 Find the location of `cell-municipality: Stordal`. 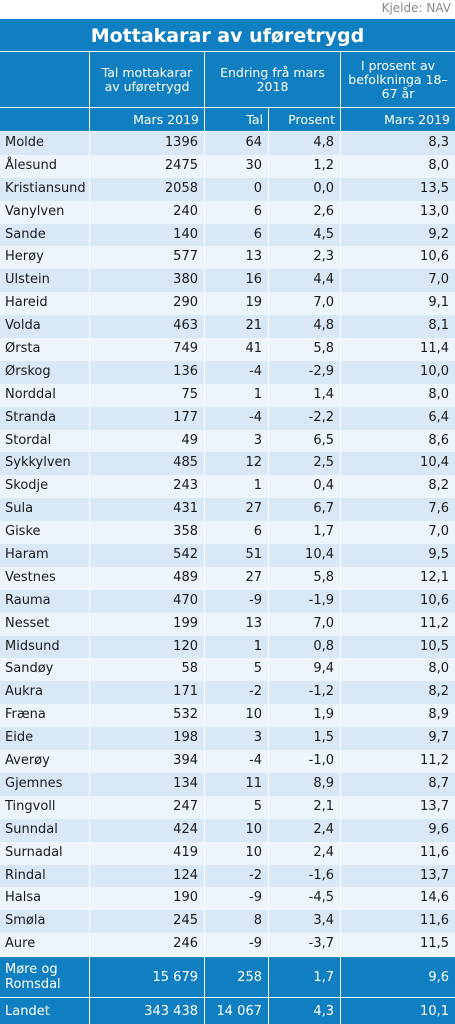

cell-municipality: Stordal is located at coordinates (28, 440).